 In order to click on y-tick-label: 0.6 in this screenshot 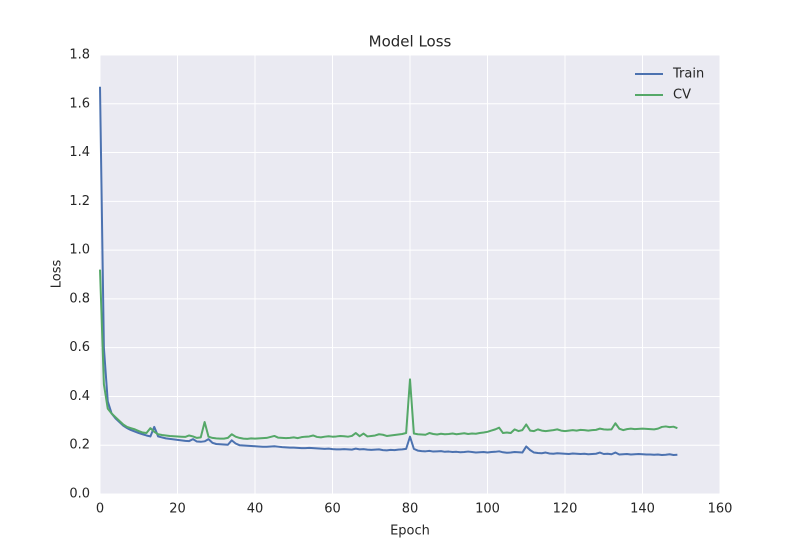, I will do `click(79, 347)`.